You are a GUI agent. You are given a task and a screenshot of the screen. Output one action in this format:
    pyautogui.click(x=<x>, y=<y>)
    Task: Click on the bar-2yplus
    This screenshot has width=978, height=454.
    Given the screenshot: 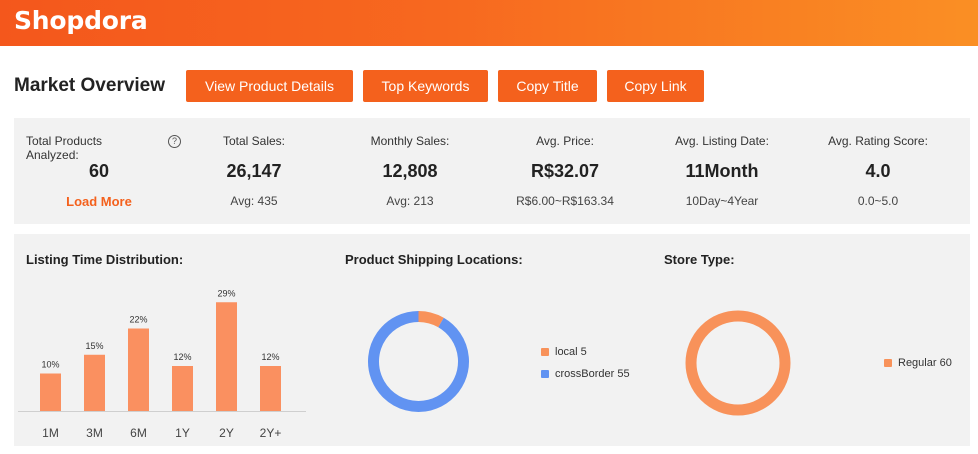 What is the action you would take?
    pyautogui.click(x=270, y=388)
    